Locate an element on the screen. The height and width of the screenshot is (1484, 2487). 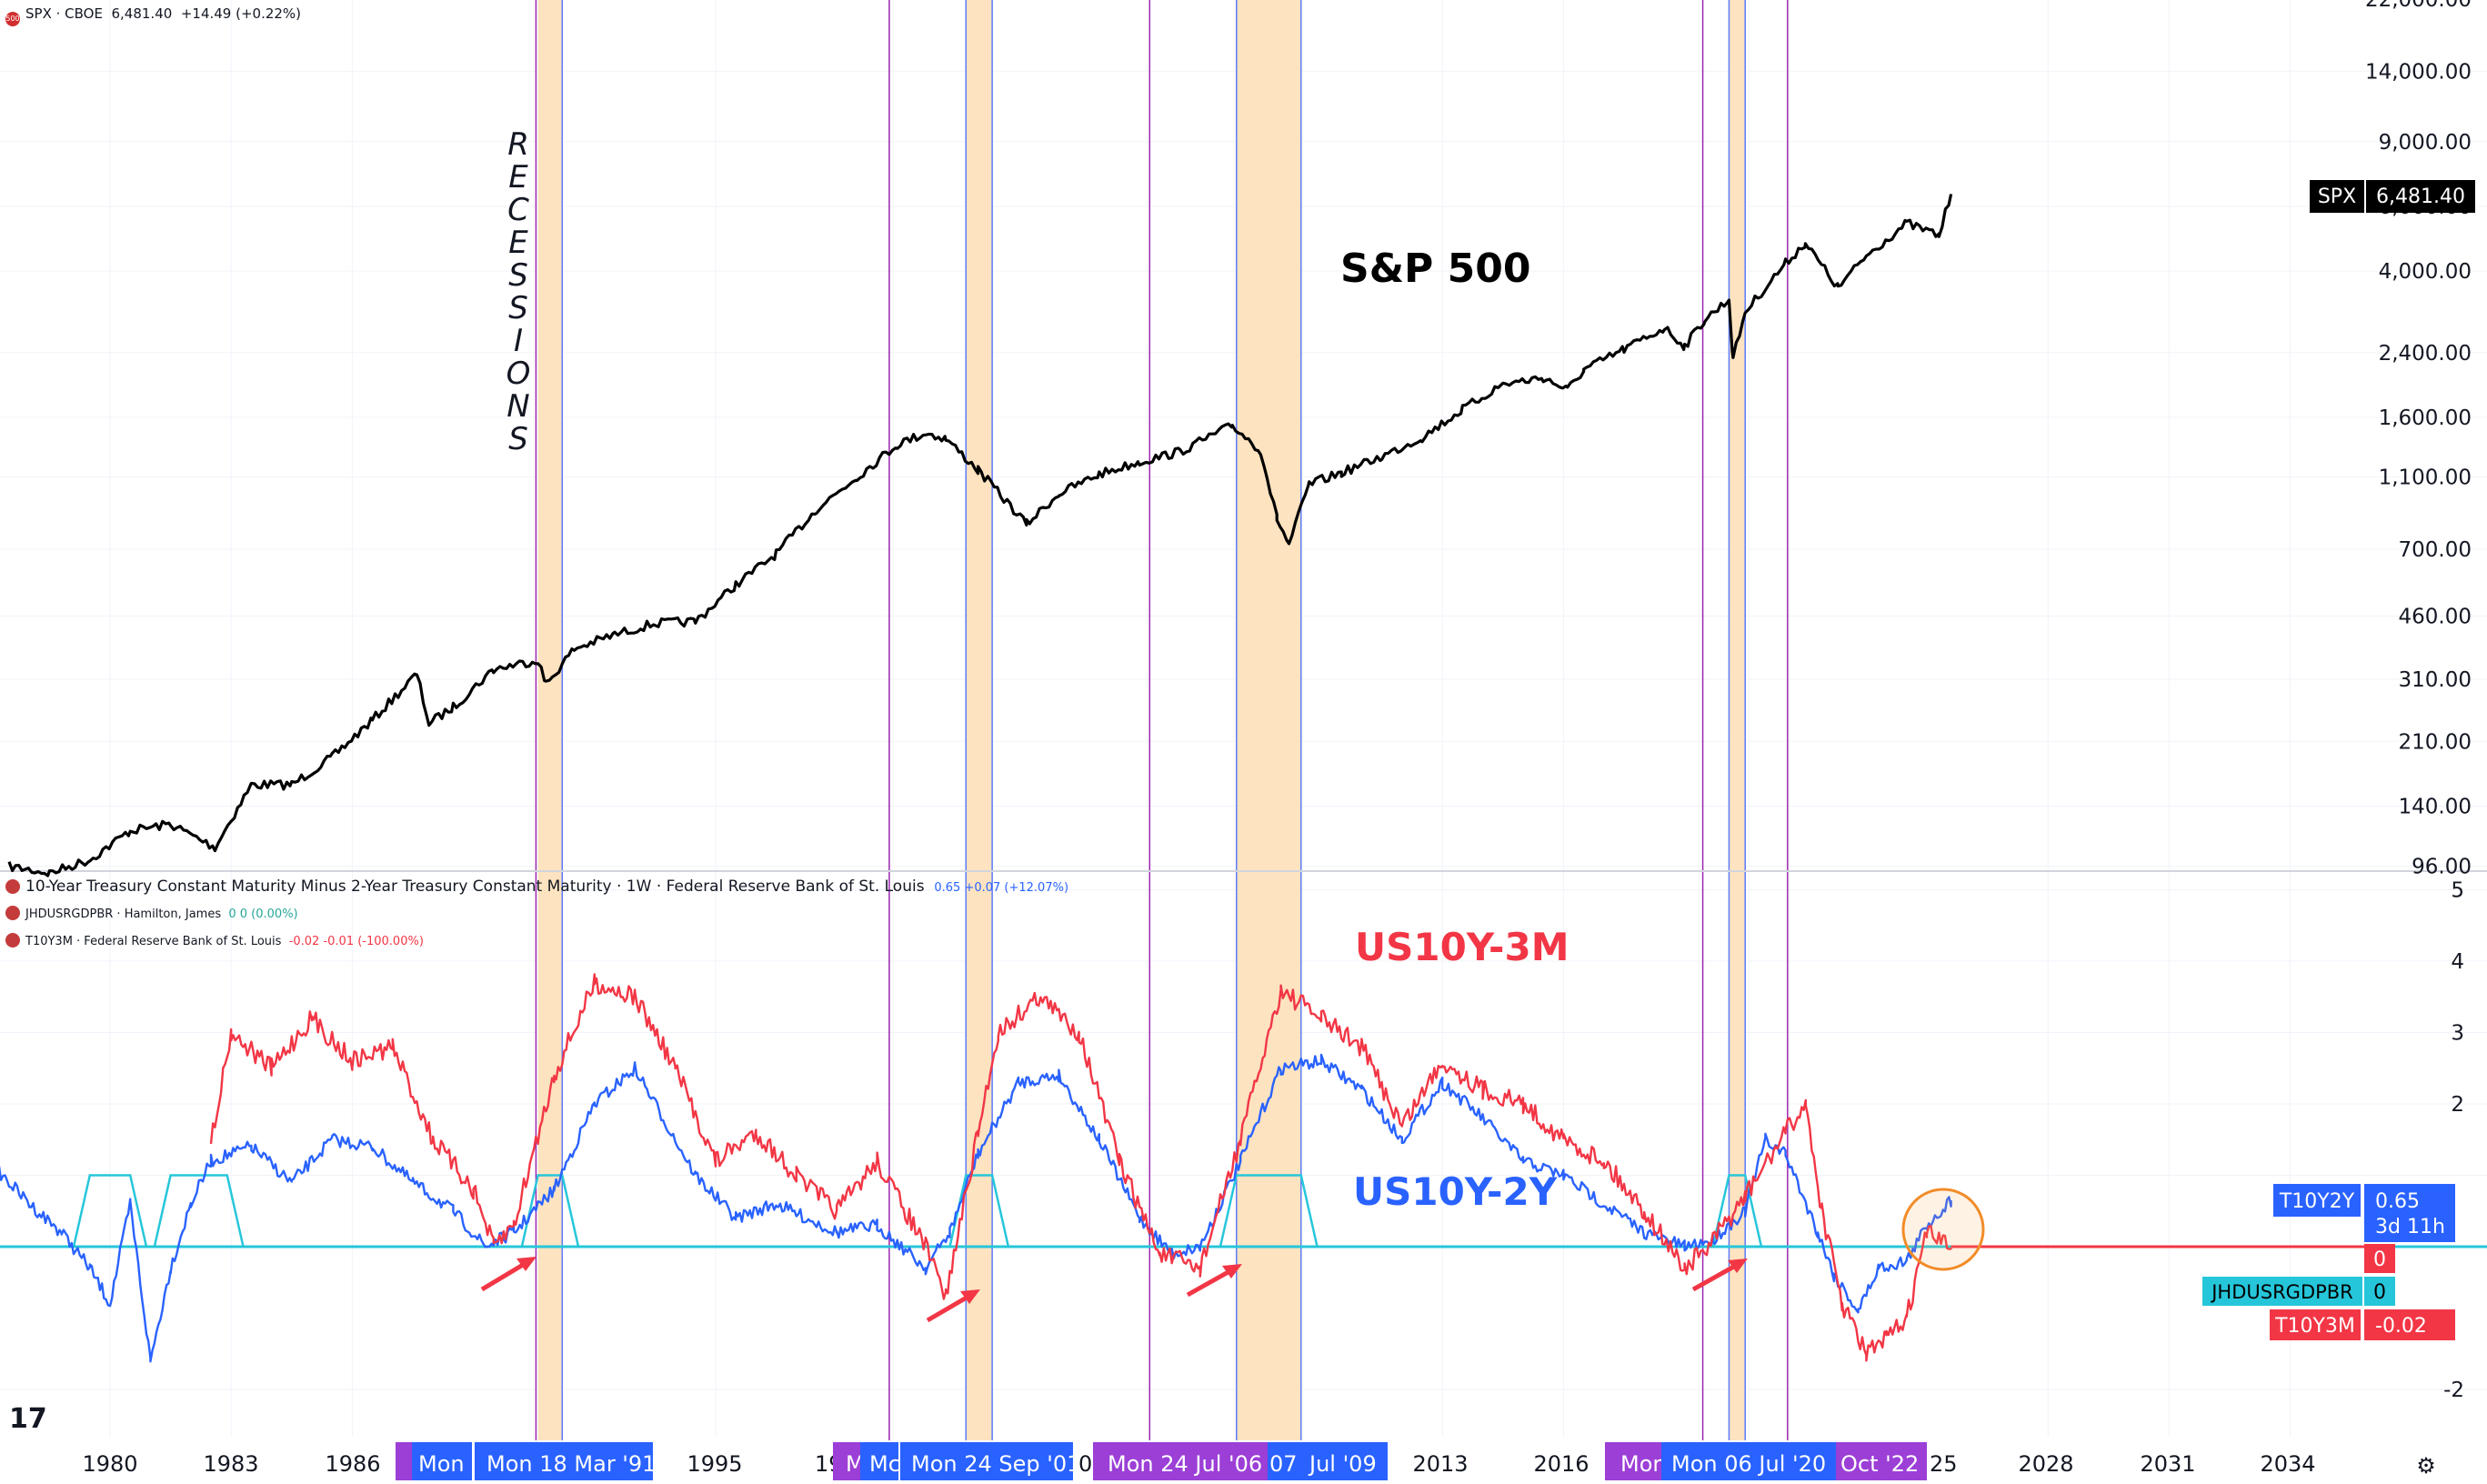
rates-axis-tick: 4 is located at coordinates (2457, 962).